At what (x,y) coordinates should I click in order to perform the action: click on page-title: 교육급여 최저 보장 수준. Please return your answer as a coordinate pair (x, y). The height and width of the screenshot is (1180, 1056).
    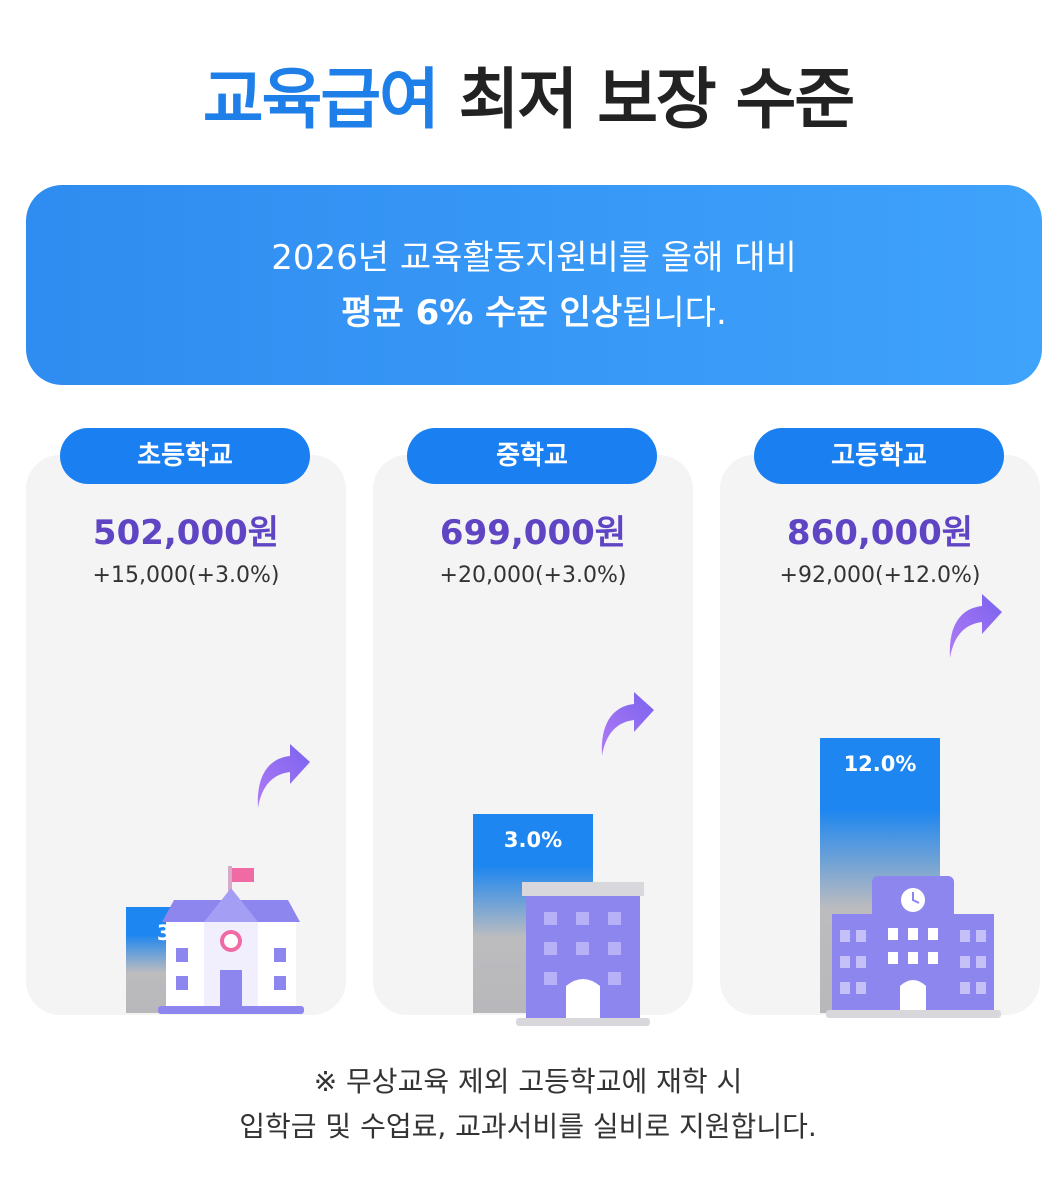
    Looking at the image, I should click on (528, 94).